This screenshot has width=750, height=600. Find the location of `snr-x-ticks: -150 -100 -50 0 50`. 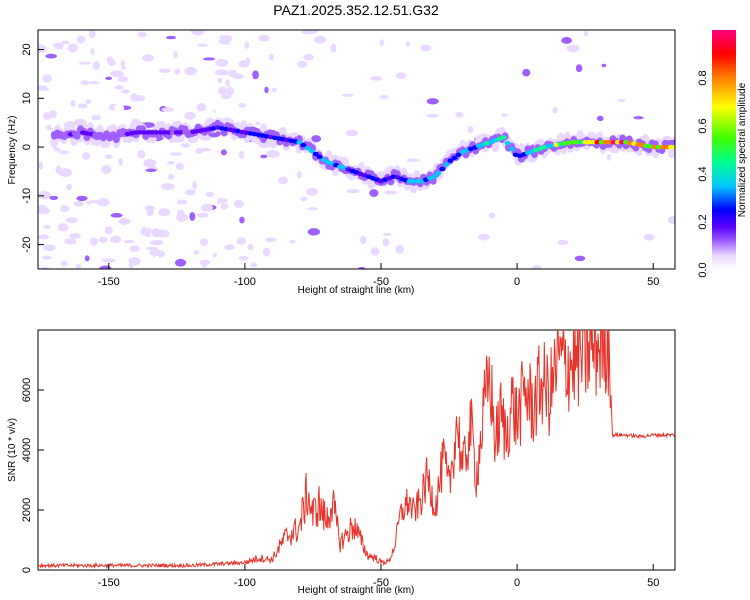

snr-x-ticks: -150 -100 -50 0 50 is located at coordinates (378, 576).